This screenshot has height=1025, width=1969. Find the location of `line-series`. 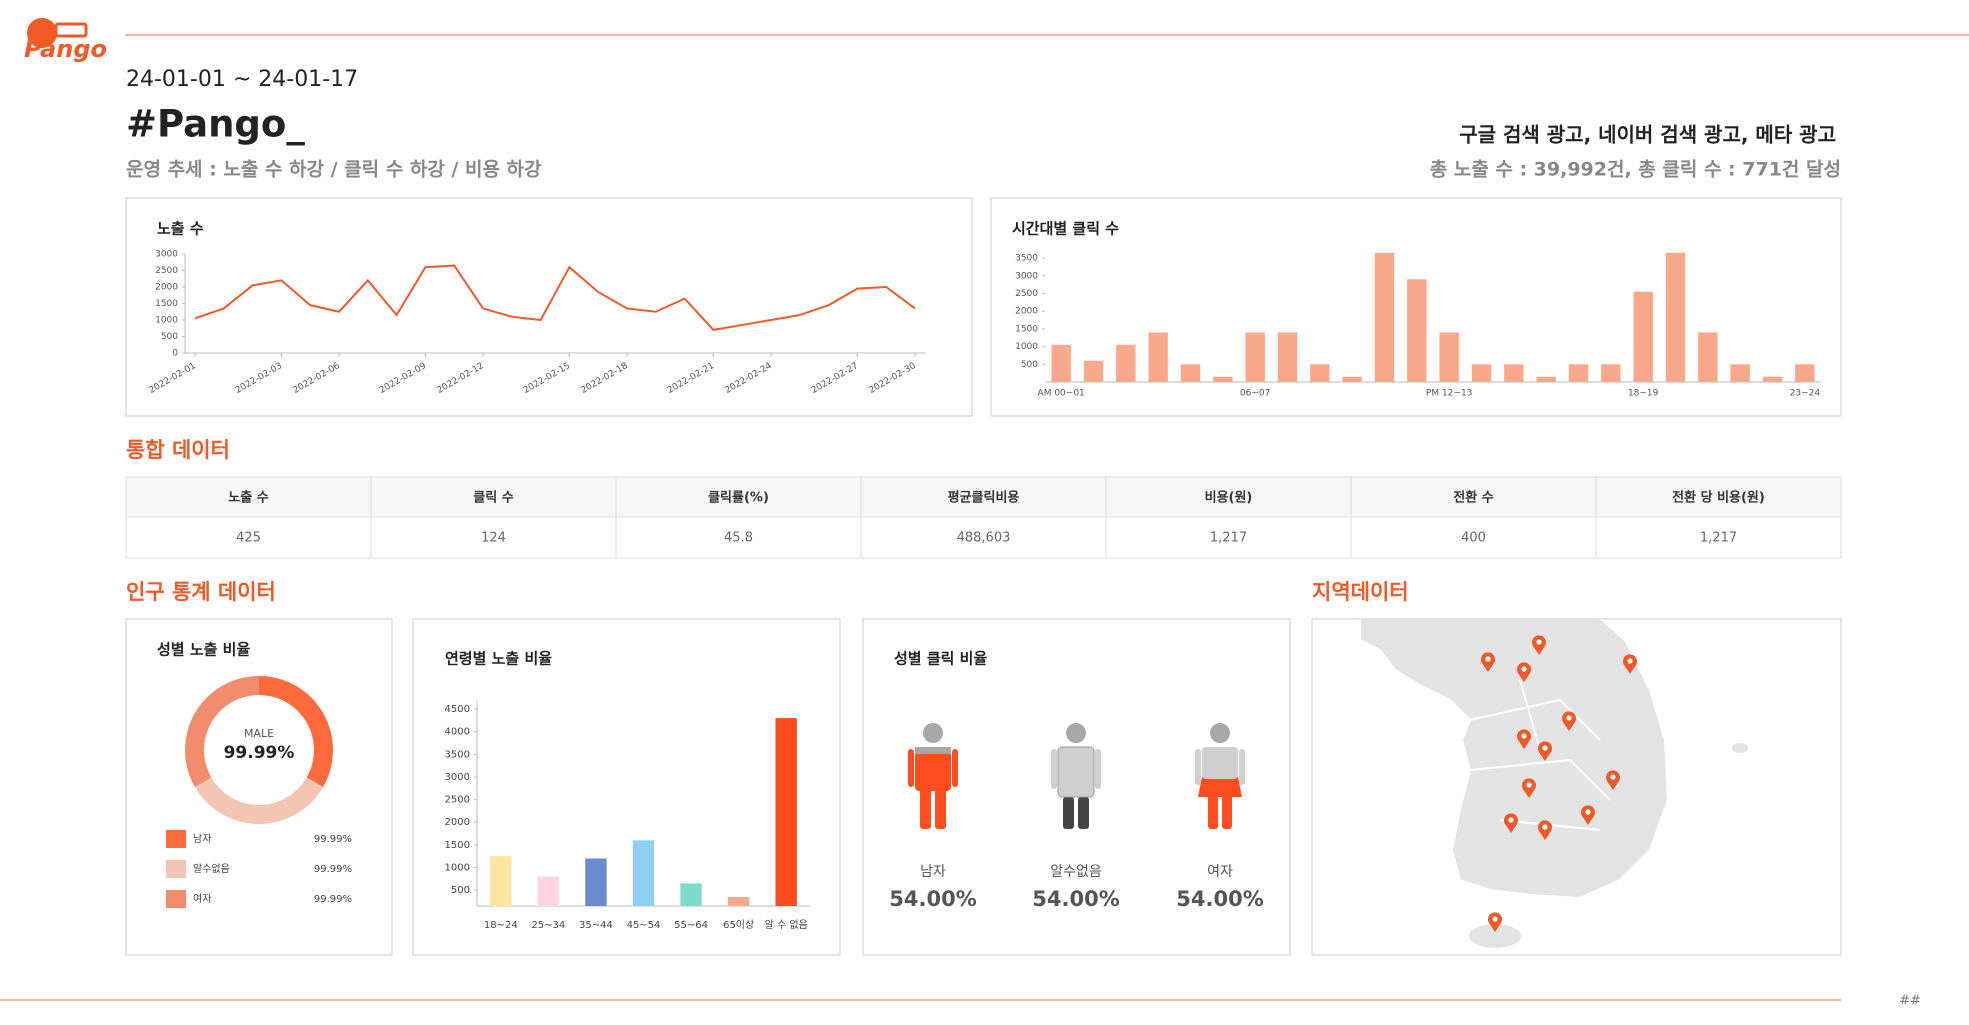

line-series is located at coordinates (555, 297).